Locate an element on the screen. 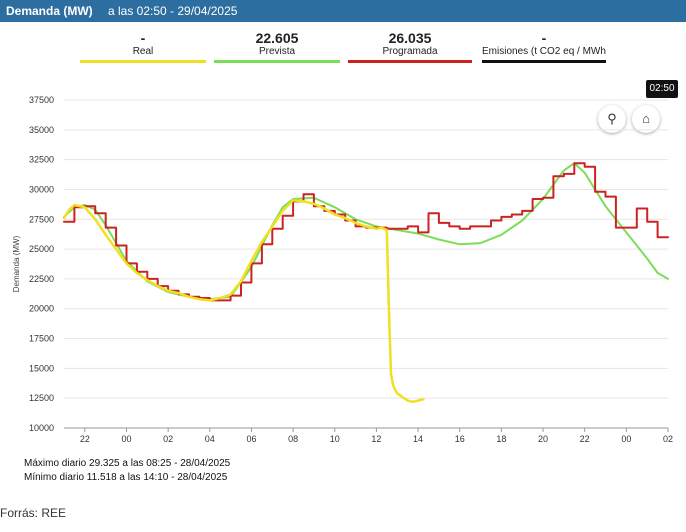  legend-item-real: - Real is located at coordinates (143, 46).